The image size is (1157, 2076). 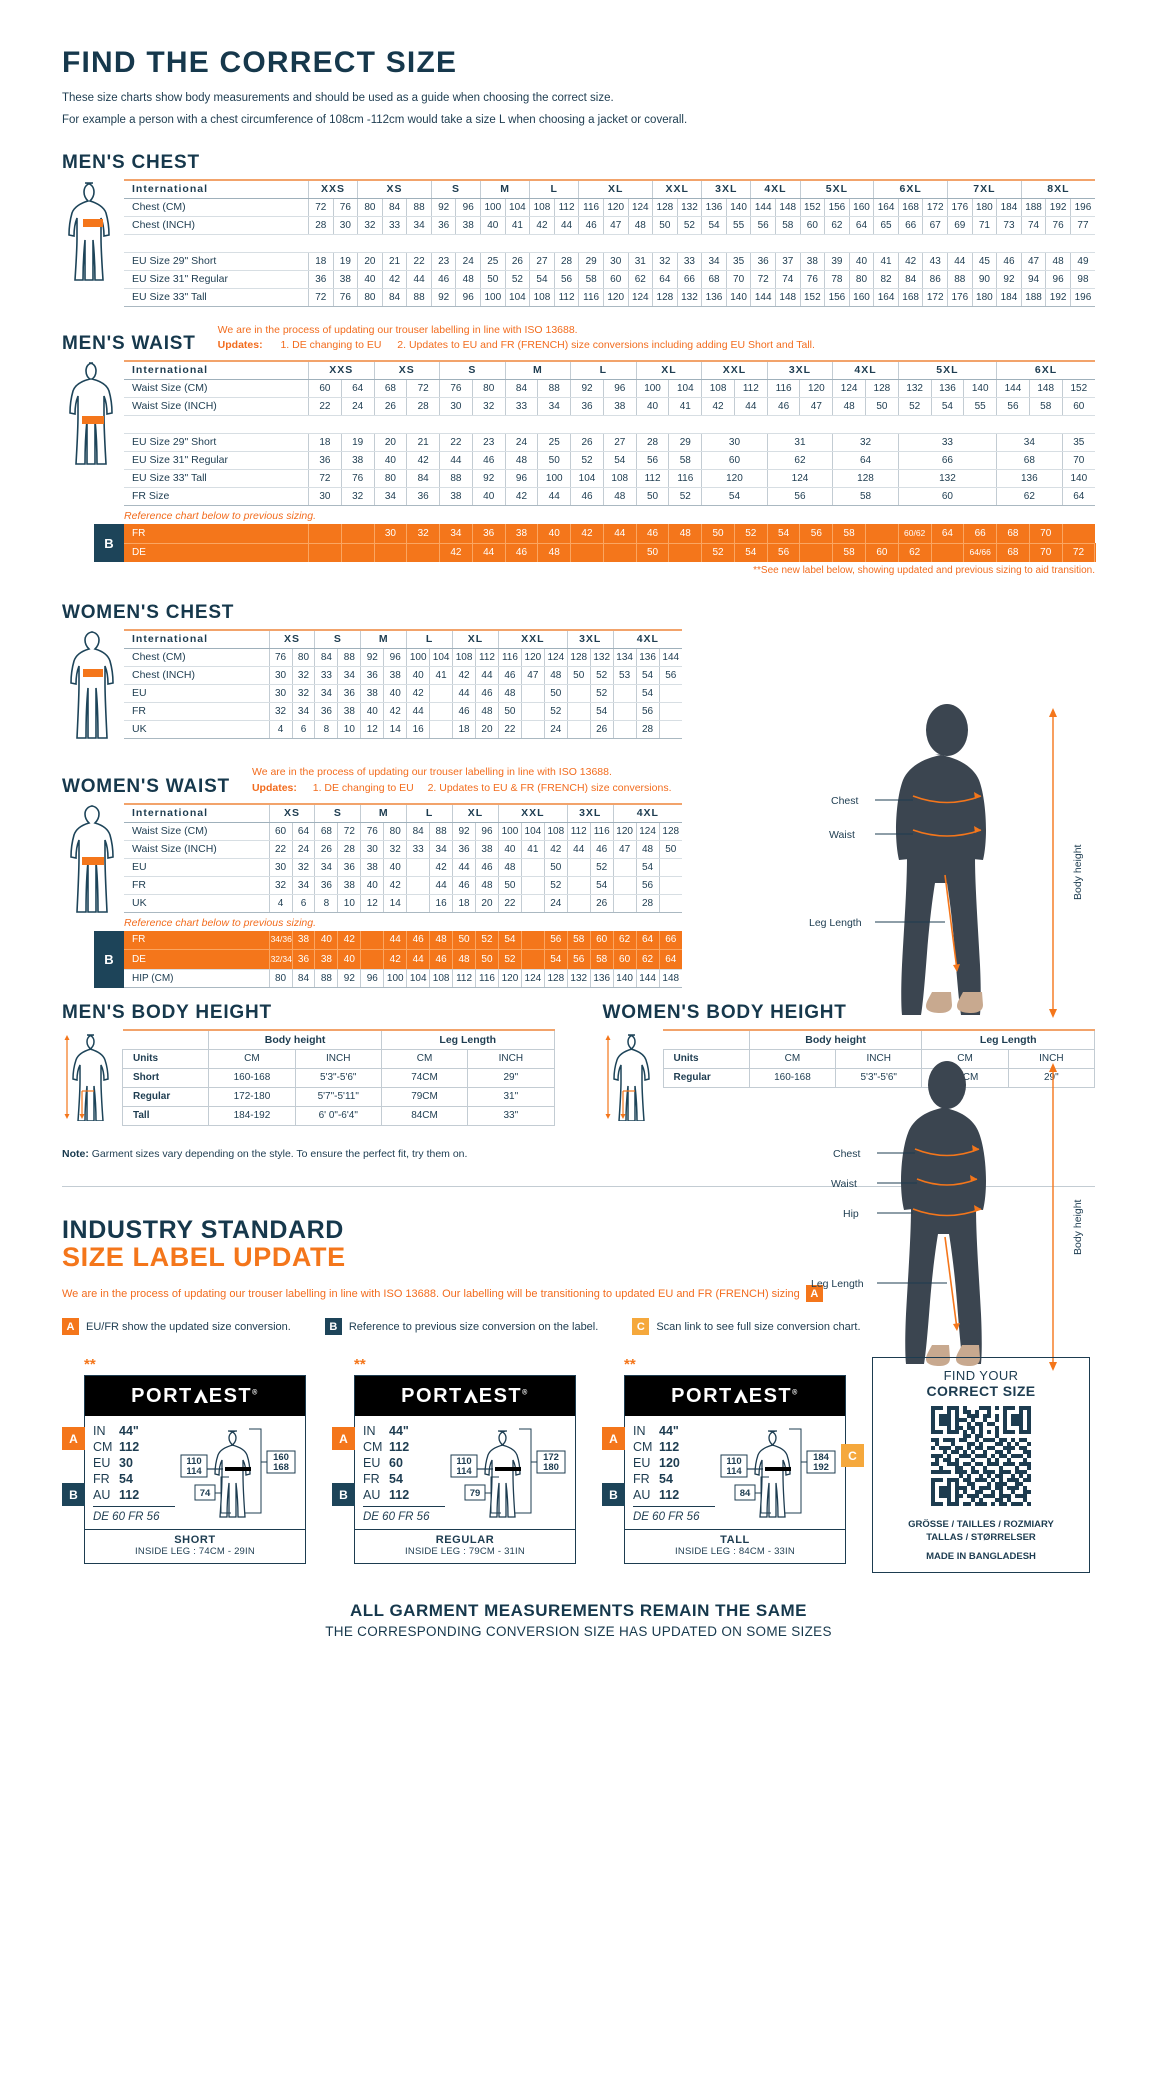 I want to click on data-cell: 176, so click(x=960, y=297).